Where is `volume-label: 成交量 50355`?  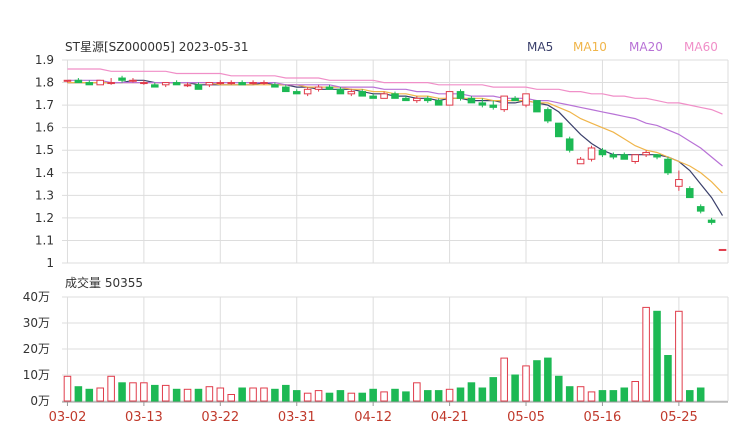
volume-label: 成交量 50355 is located at coordinates (104, 282).